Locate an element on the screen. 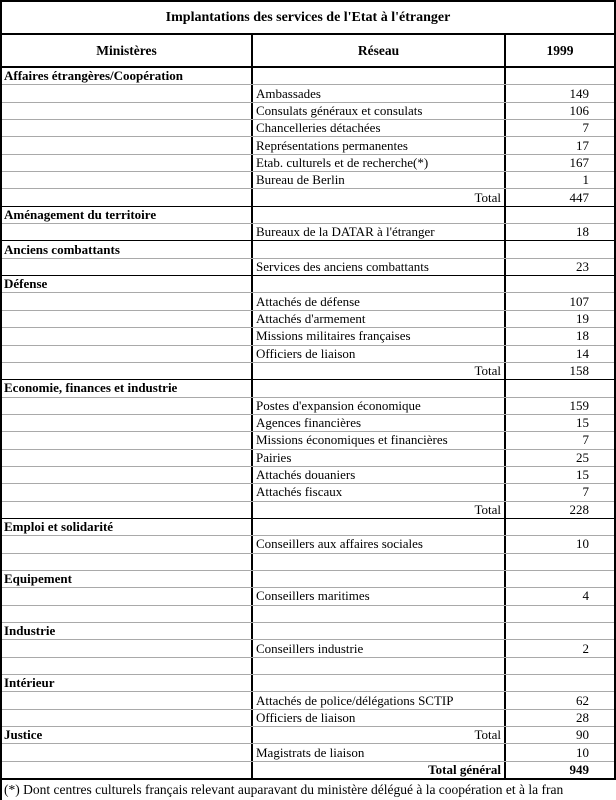 This screenshot has height=800, width=616. table-row: Total 158 is located at coordinates (308, 370).